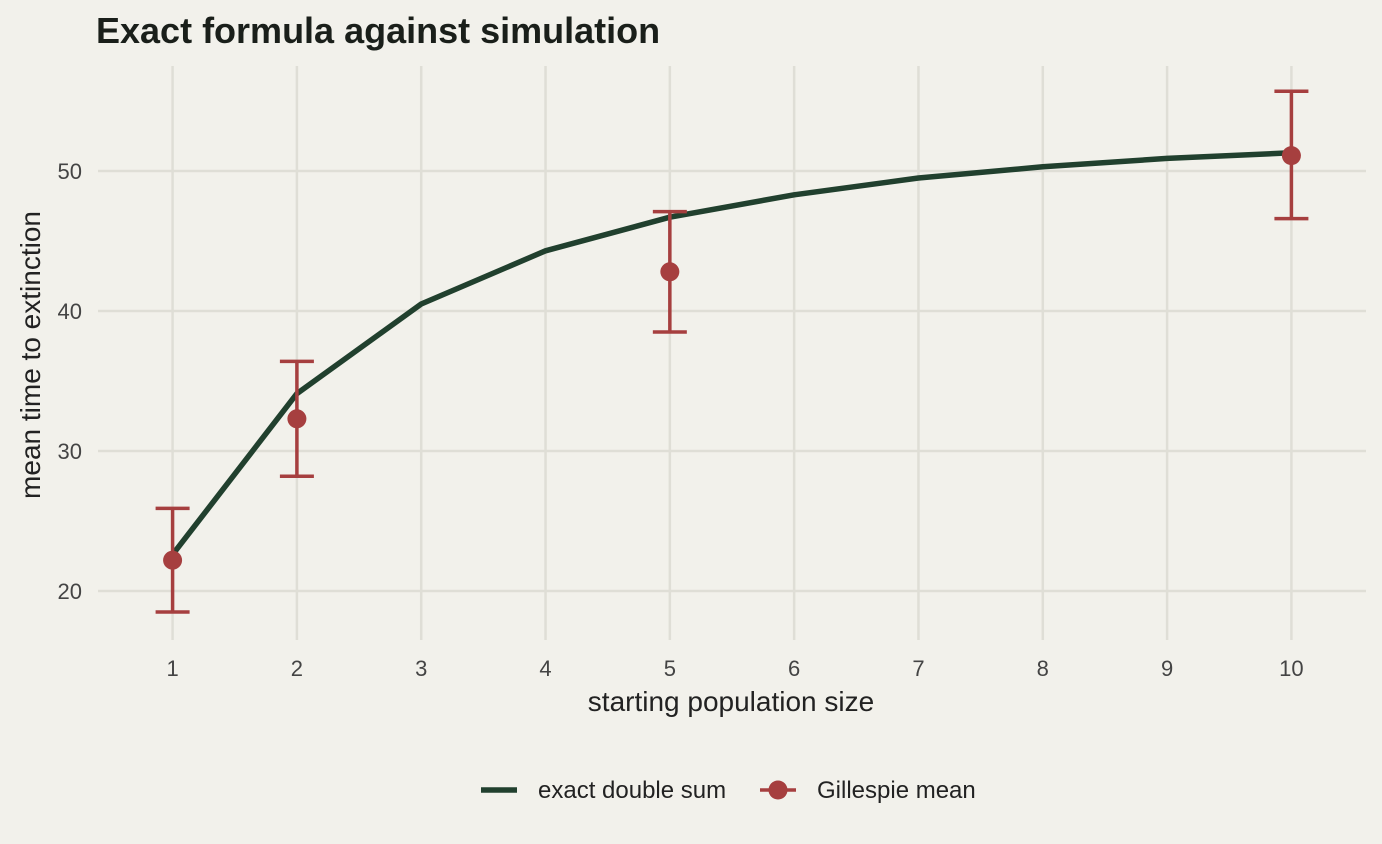 This screenshot has height=844, width=1382. Describe the element at coordinates (70, 451) in the screenshot. I see `y-tick-label: 30` at that location.